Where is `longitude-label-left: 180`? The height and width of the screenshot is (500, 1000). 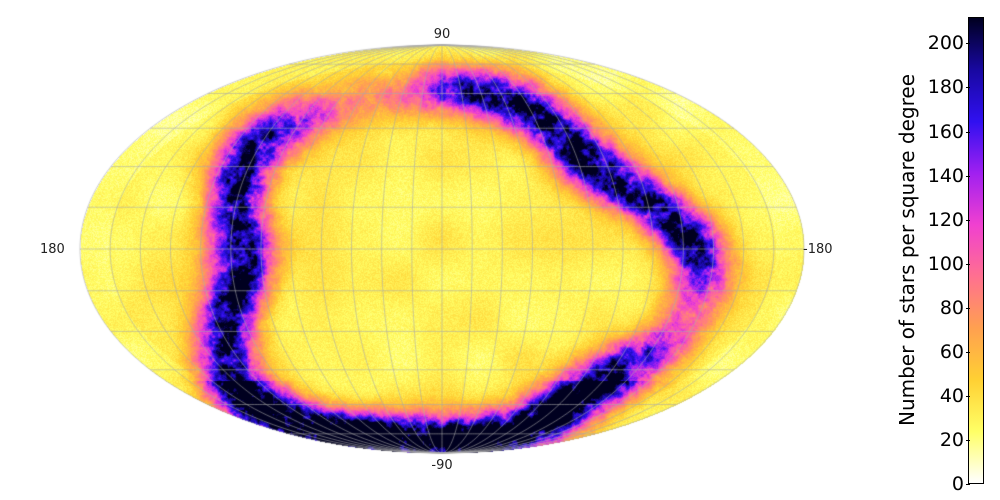 longitude-label-left: 180 is located at coordinates (52, 249).